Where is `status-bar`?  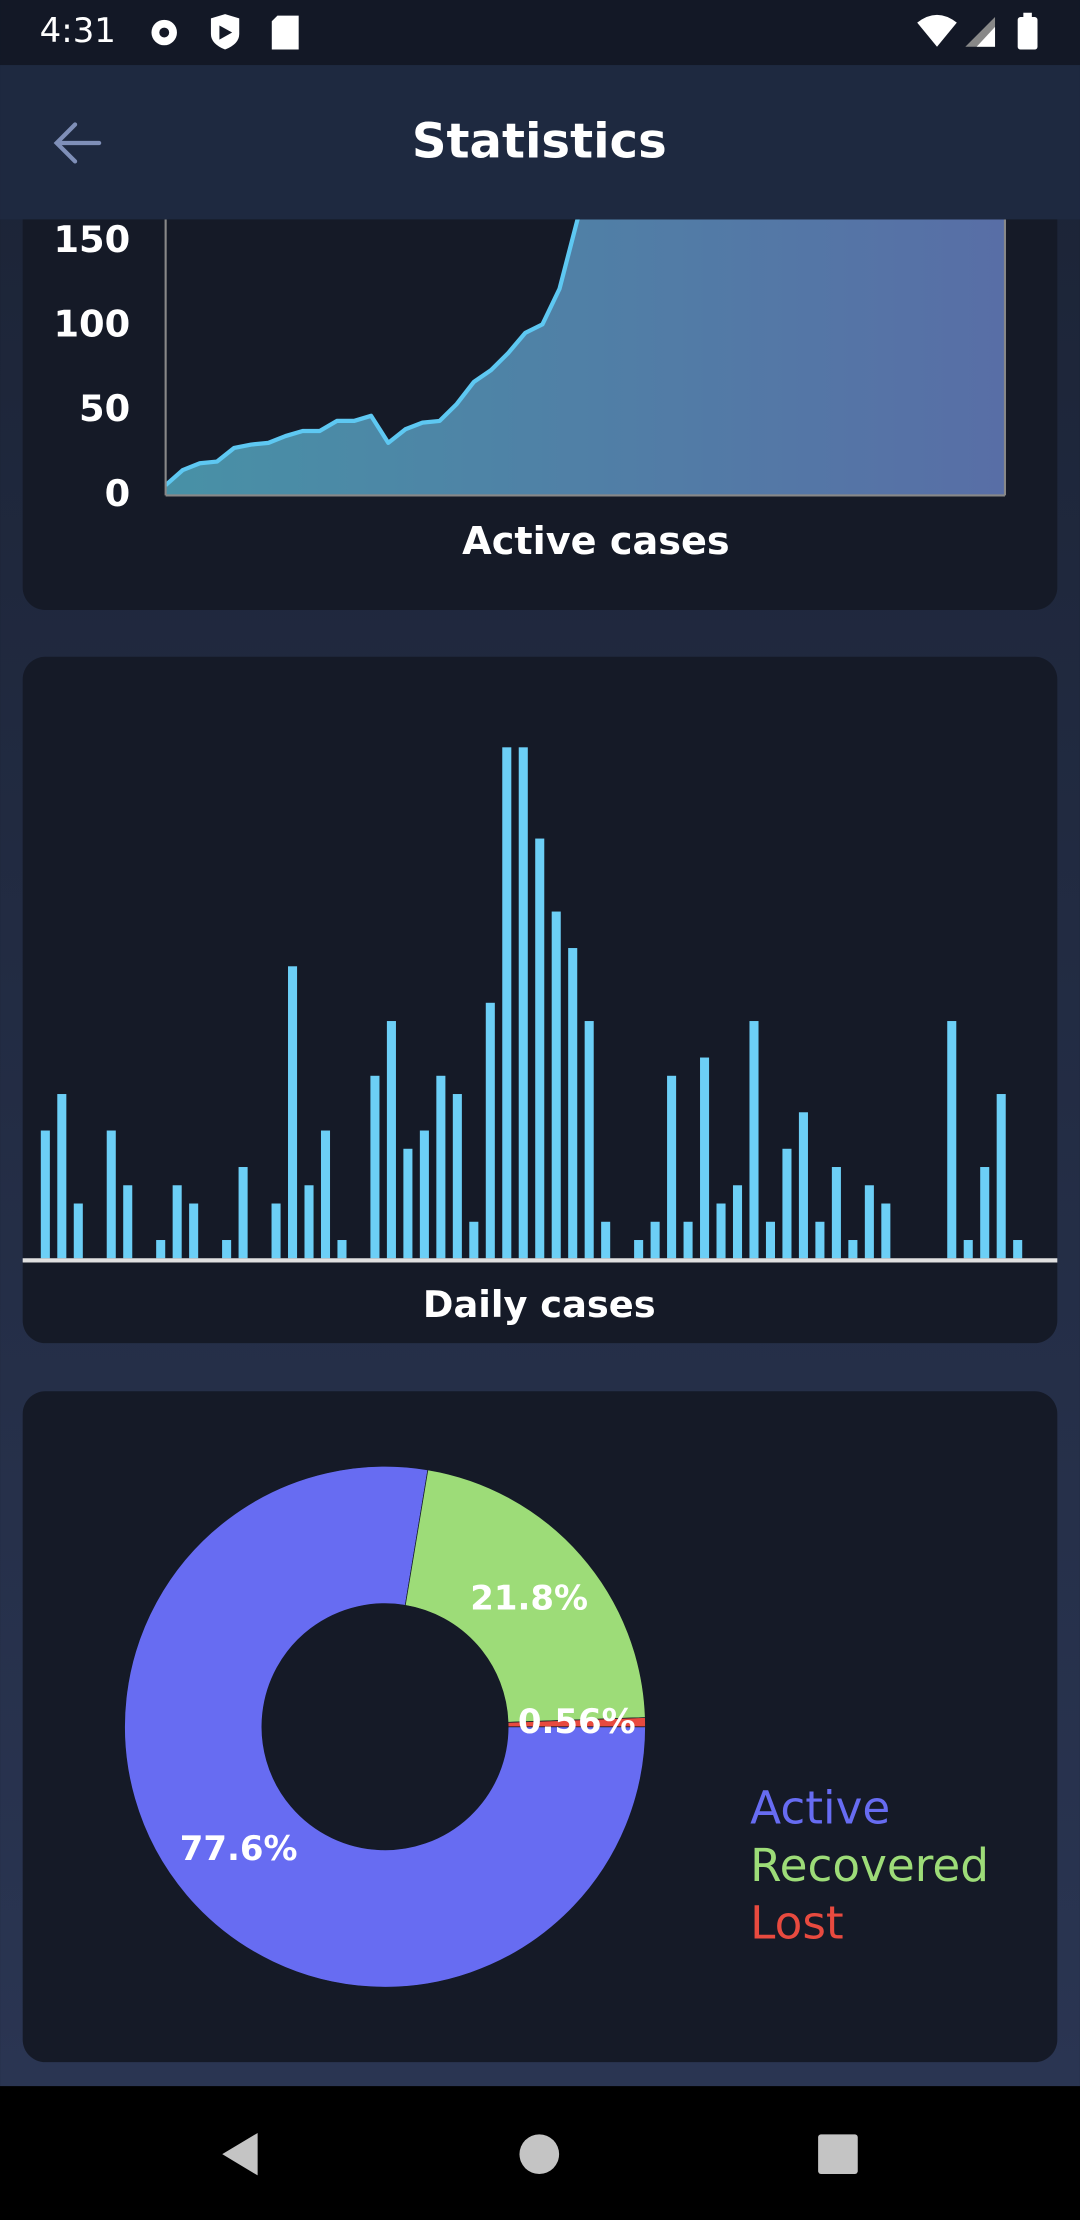
status-bar is located at coordinates (540, 33).